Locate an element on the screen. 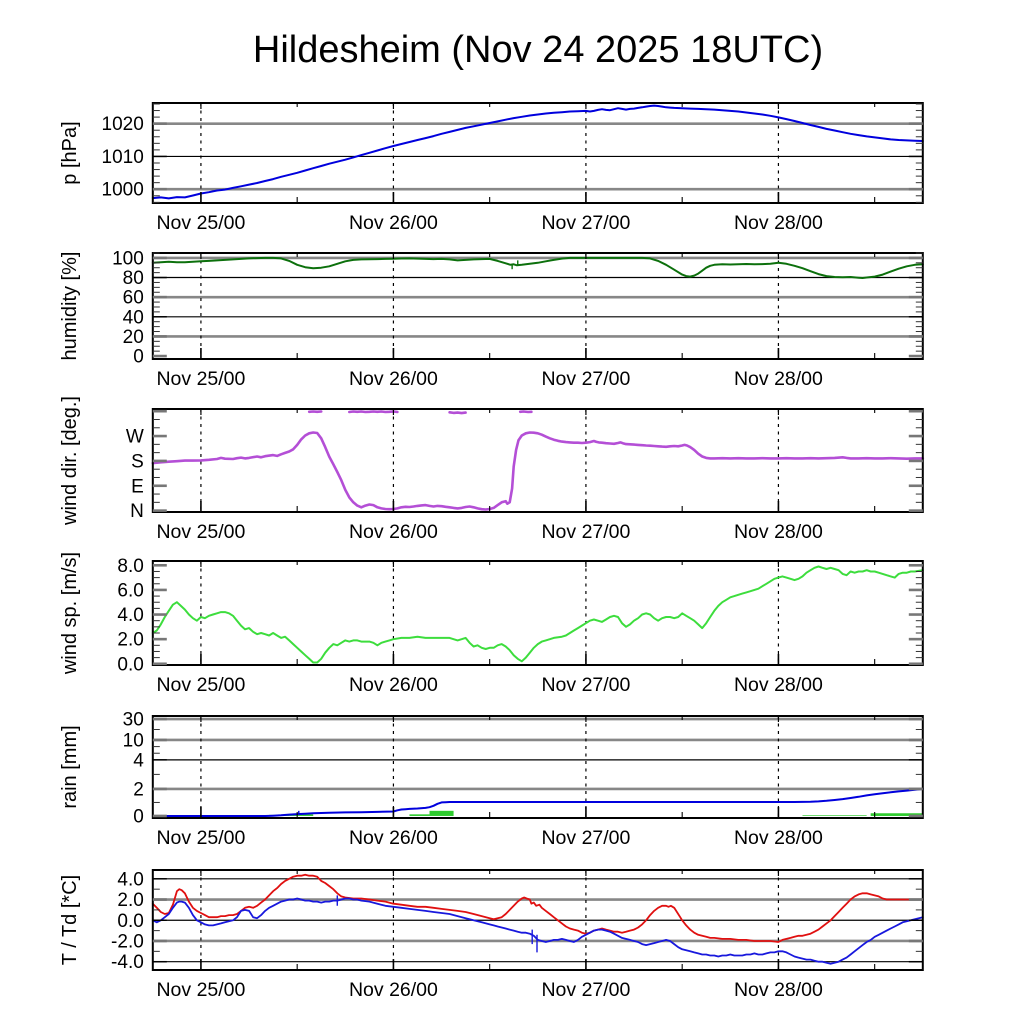 Image resolution: width=1024 pixels, height=1024 pixels. y-tick-label: 4 is located at coordinates (138, 760).